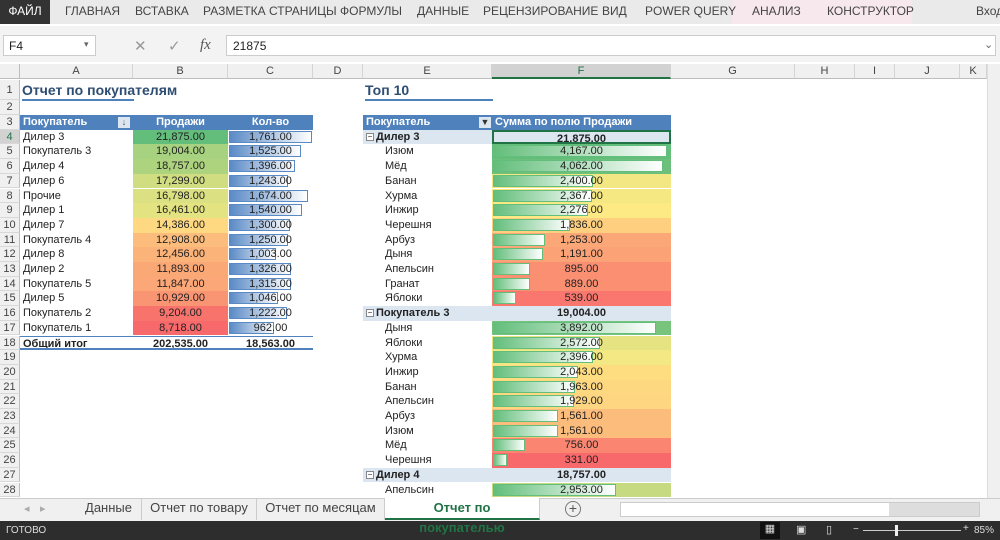  What do you see at coordinates (270, 151) in the screenshot?
I see `qty-value: 1,525.00` at bounding box center [270, 151].